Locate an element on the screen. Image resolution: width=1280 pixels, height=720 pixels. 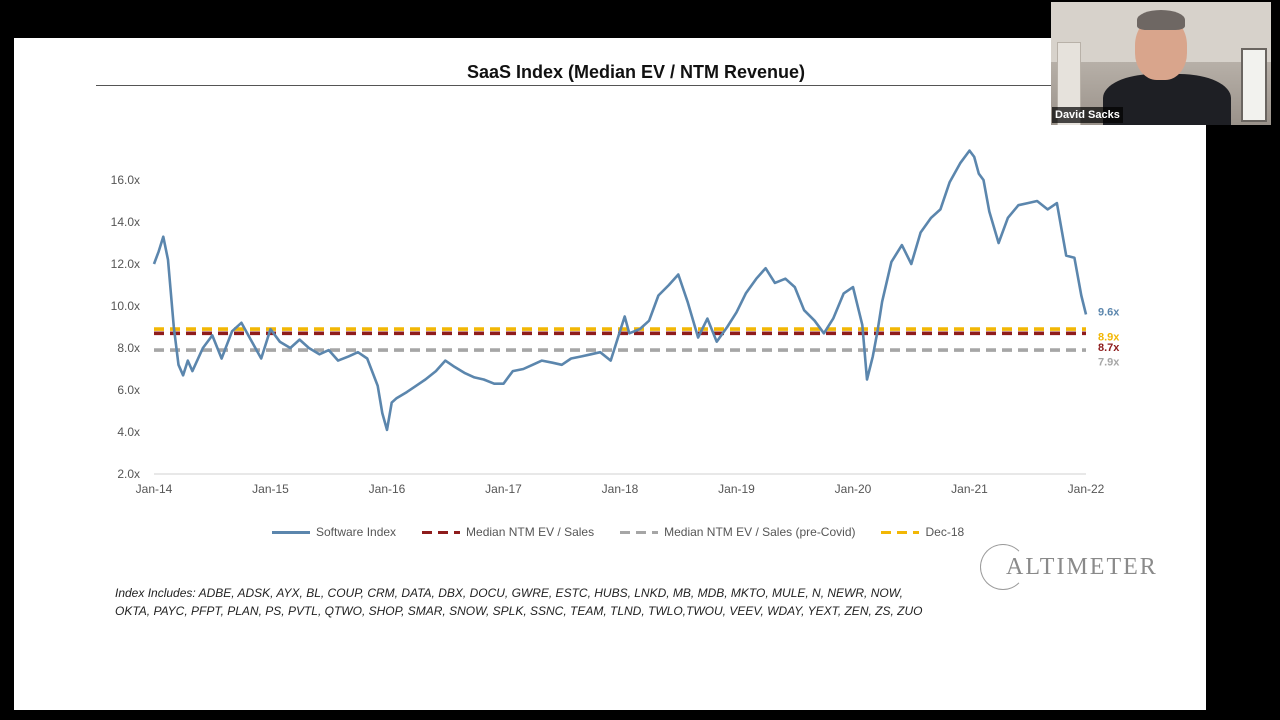
legend-label: Median NTM EV / Sales (pre-Covid) is located at coordinates (760, 532).